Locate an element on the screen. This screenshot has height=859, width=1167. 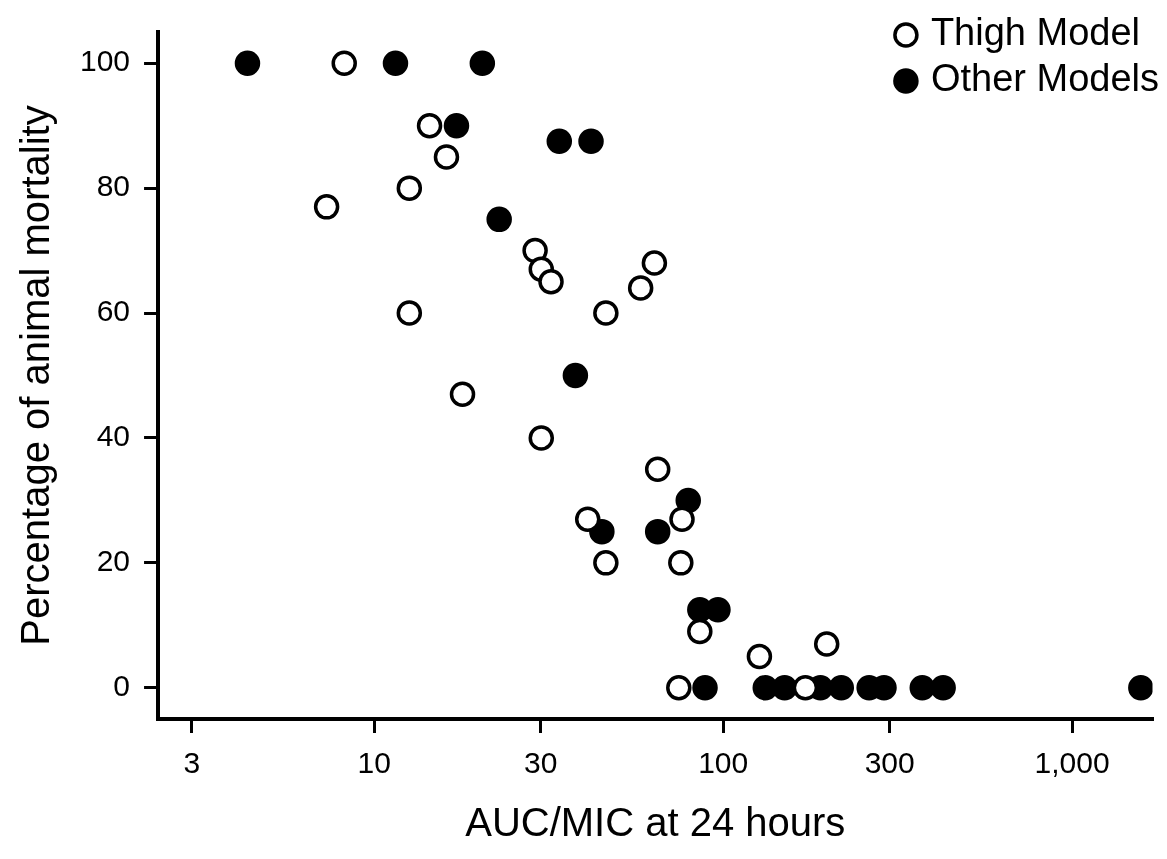
y-tick-label: 40 is located at coordinates (113, 436).